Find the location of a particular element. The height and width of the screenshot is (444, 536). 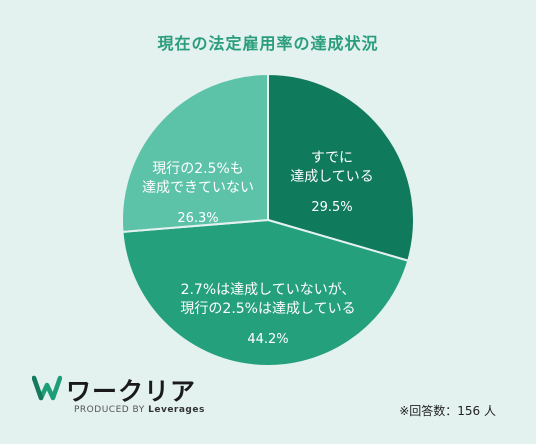

logo-tagline: PRODUCED BY Leverages is located at coordinates (139, 410).